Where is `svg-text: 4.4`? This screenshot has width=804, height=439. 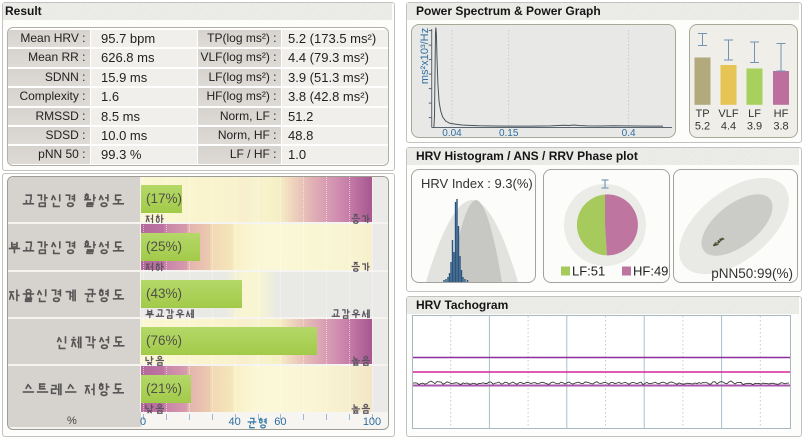 svg-text: 4.4 is located at coordinates (728, 127).